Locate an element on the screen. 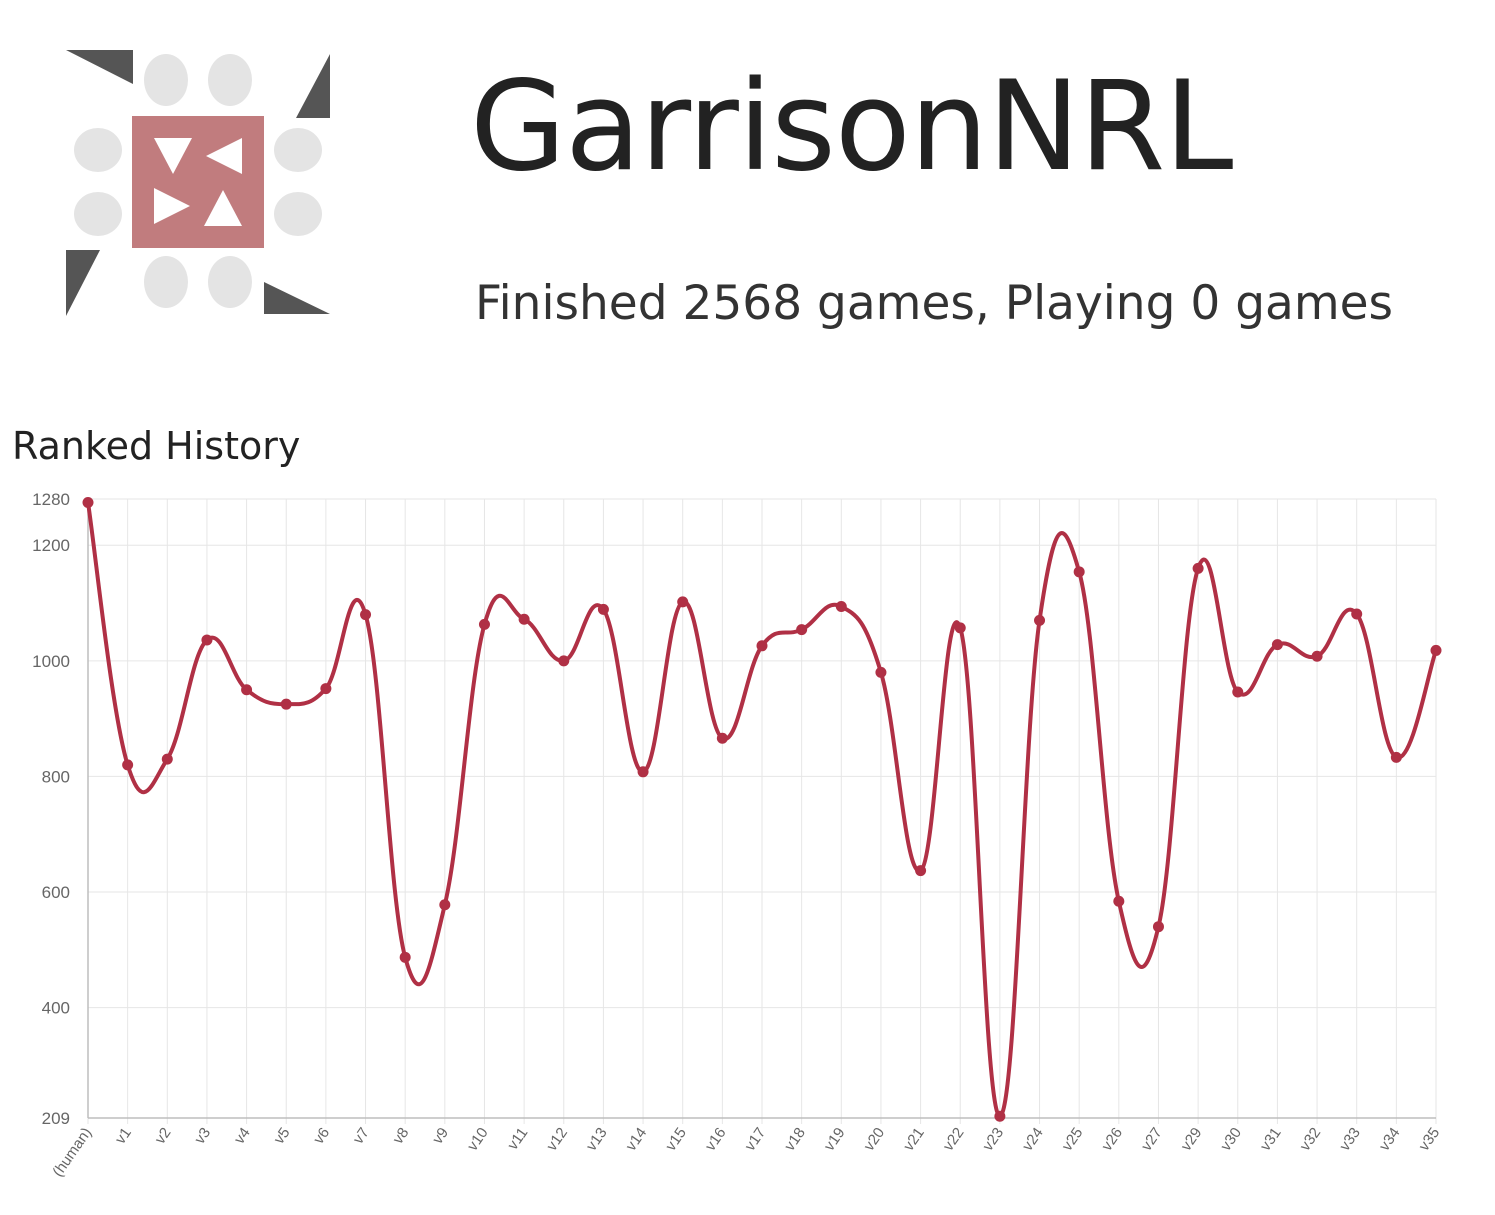  x-tick-label: v22 is located at coordinates (954, 1140).